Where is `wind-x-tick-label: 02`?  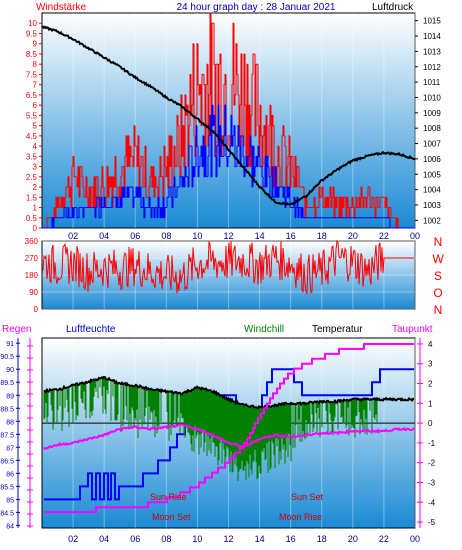
wind-x-tick-label: 02 is located at coordinates (73, 236).